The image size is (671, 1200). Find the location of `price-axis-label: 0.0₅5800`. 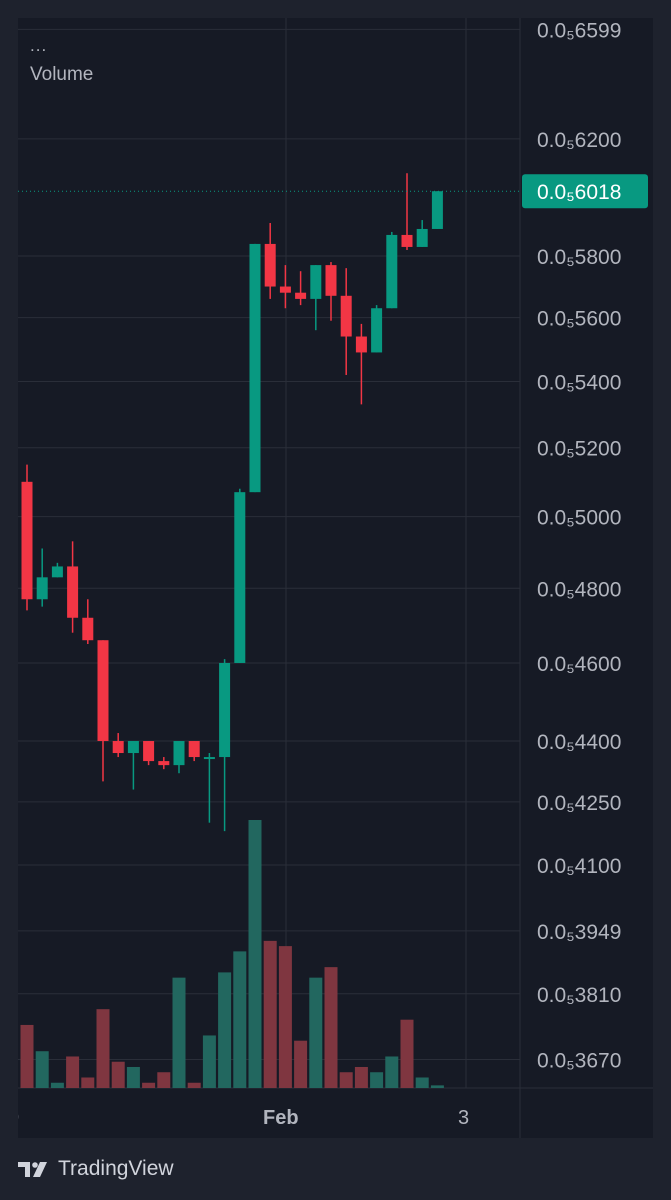

price-axis-label: 0.0₅5800 is located at coordinates (579, 257).